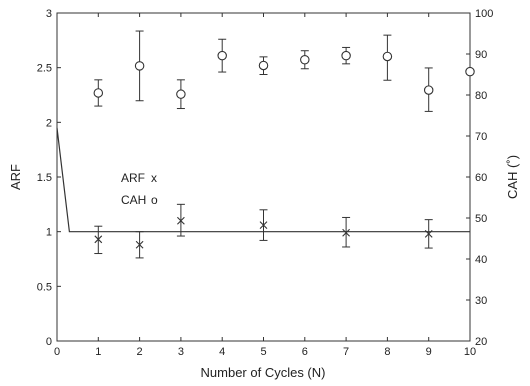 The width and height of the screenshot is (530, 386). I want to click on y2-tick-label: 60, so click(481, 178).